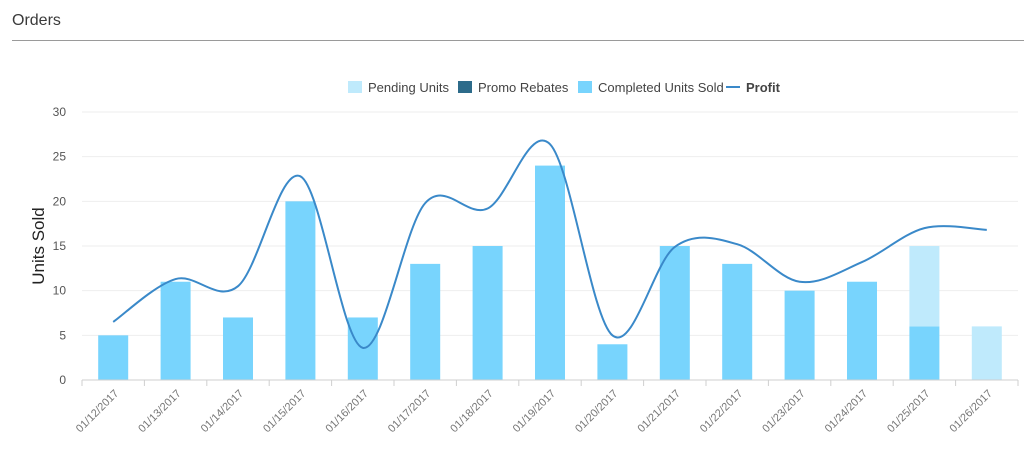 This screenshot has width=1024, height=466. What do you see at coordinates (908, 411) in the screenshot?
I see `x-tick-label: 01/25/2017` at bounding box center [908, 411].